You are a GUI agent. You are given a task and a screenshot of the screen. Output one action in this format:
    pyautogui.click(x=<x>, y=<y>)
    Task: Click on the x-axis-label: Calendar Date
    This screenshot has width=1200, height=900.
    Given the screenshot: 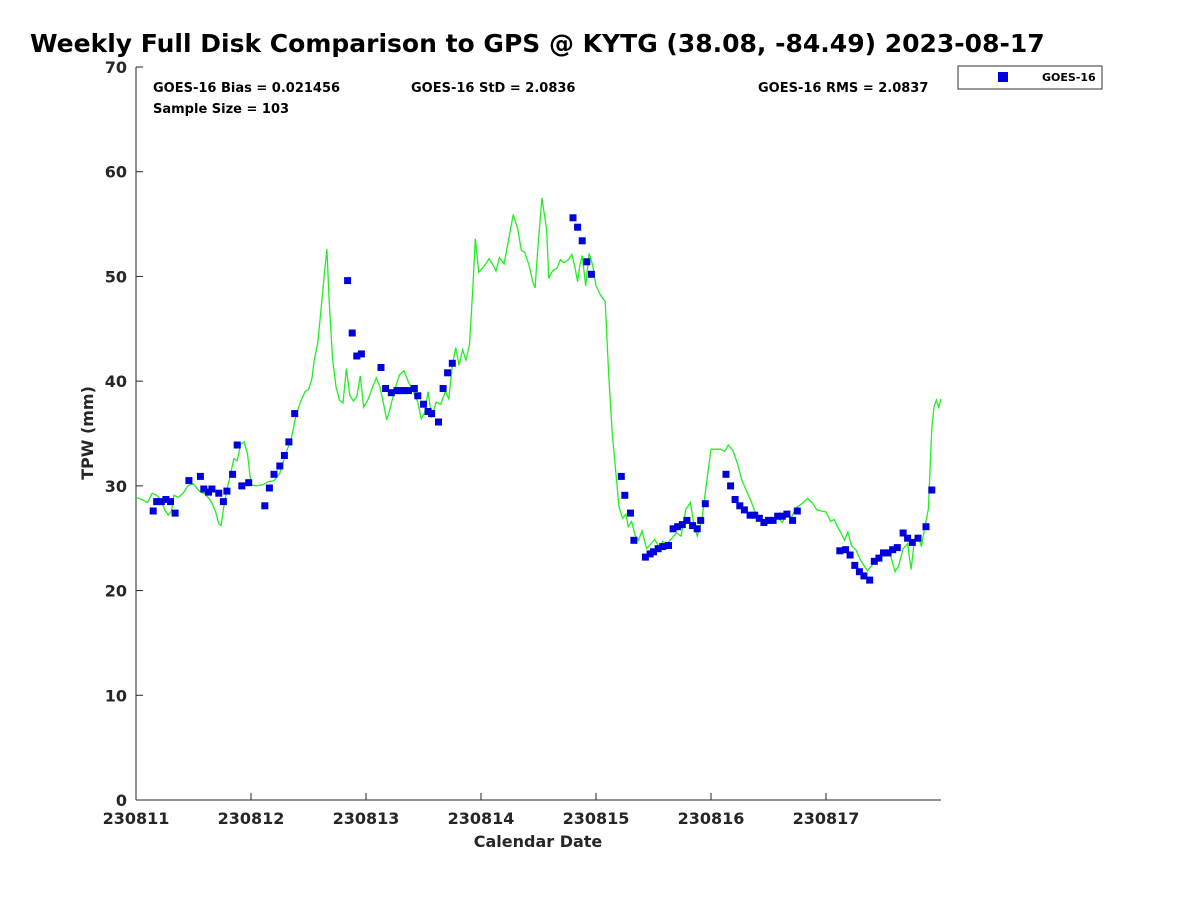 What is the action you would take?
    pyautogui.click(x=538, y=841)
    